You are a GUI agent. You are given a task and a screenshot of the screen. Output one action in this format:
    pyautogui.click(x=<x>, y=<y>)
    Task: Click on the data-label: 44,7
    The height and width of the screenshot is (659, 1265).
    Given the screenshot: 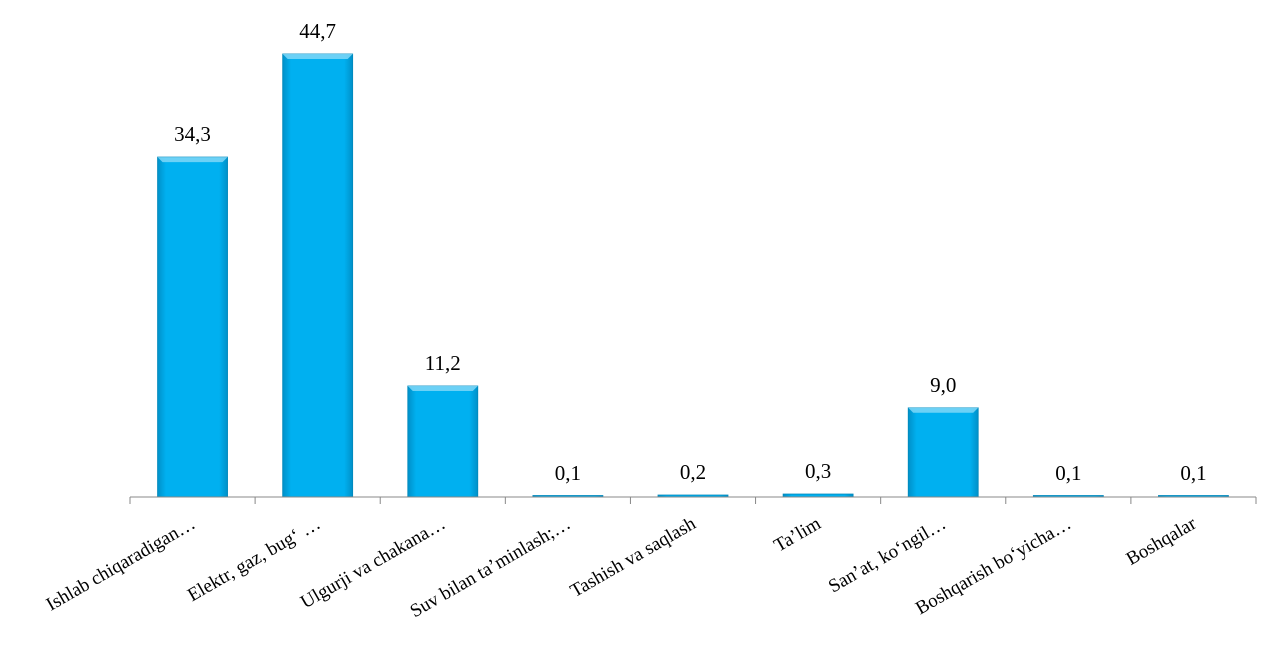 What is the action you would take?
    pyautogui.click(x=317, y=31)
    